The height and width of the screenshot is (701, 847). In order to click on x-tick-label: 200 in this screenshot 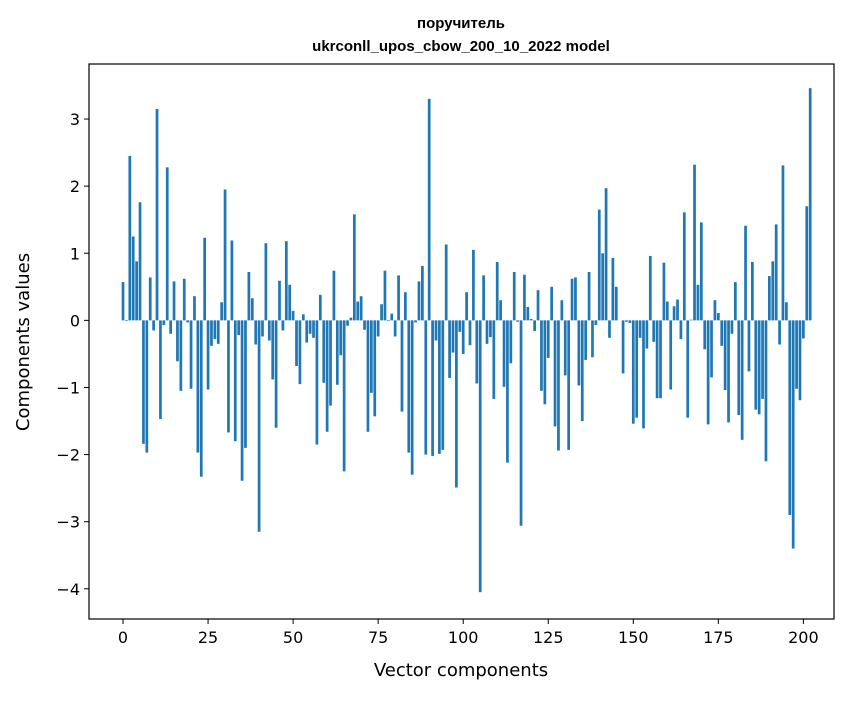, I will do `click(803, 637)`.